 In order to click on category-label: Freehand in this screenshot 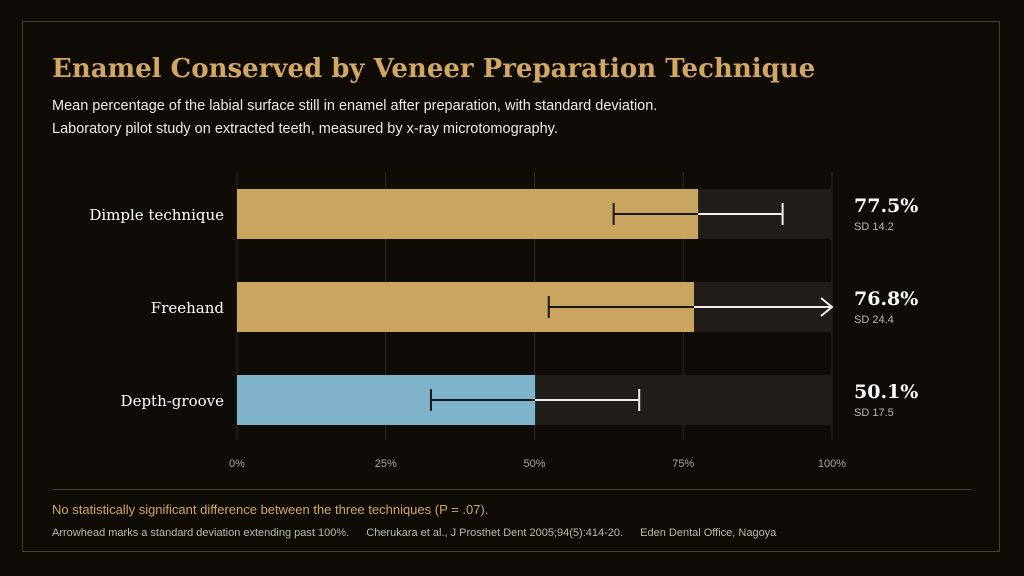, I will do `click(188, 308)`.